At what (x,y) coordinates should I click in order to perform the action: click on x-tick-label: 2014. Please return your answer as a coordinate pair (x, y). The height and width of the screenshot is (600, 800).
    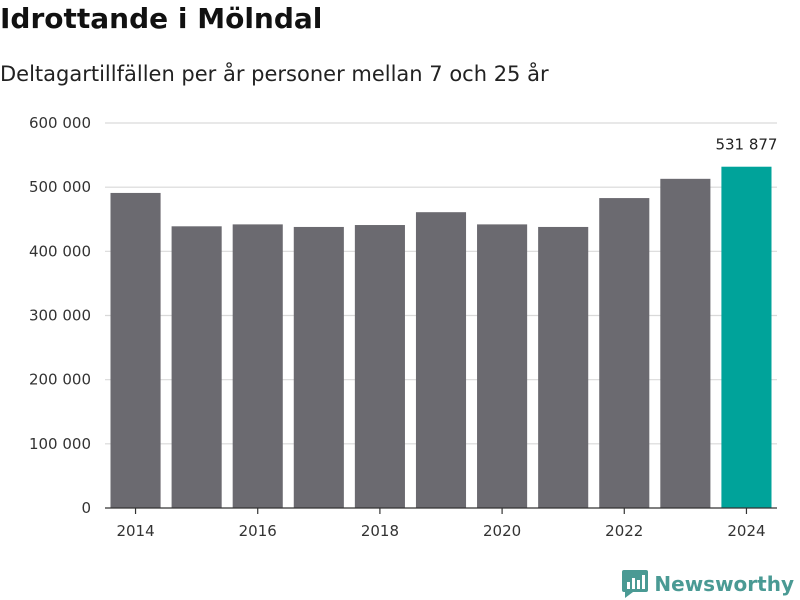
    Looking at the image, I should click on (135, 531).